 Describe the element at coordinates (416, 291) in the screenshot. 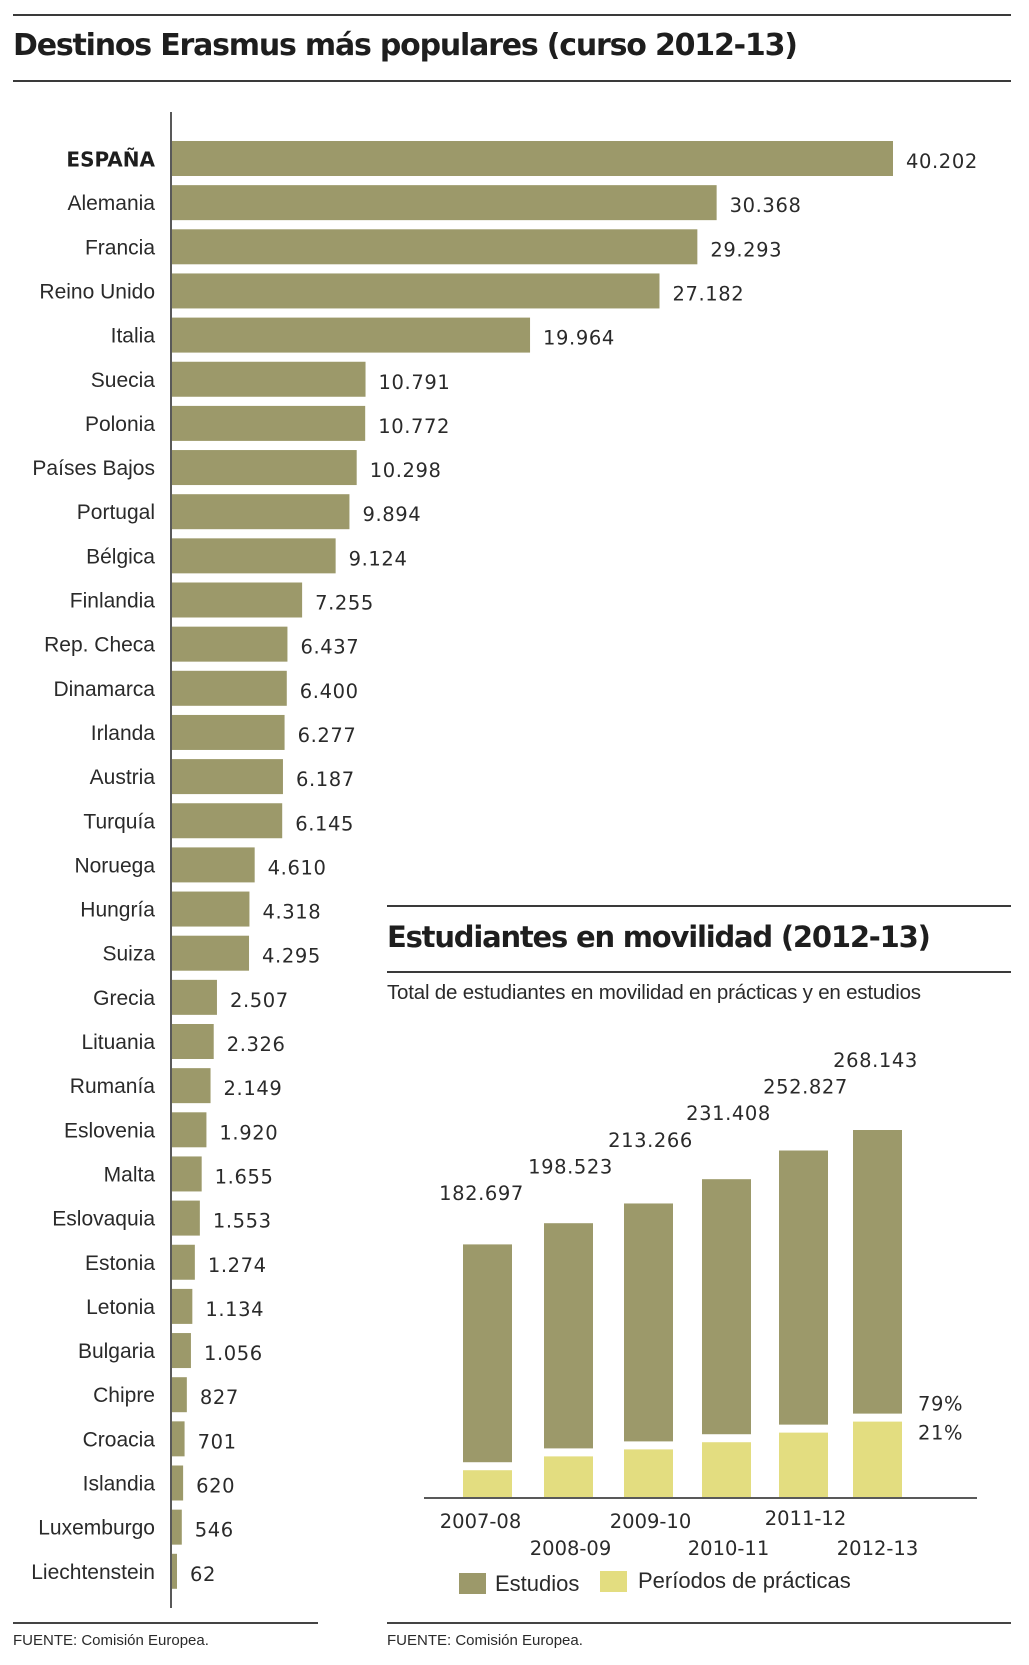

I see `bar-reino-unido` at that location.